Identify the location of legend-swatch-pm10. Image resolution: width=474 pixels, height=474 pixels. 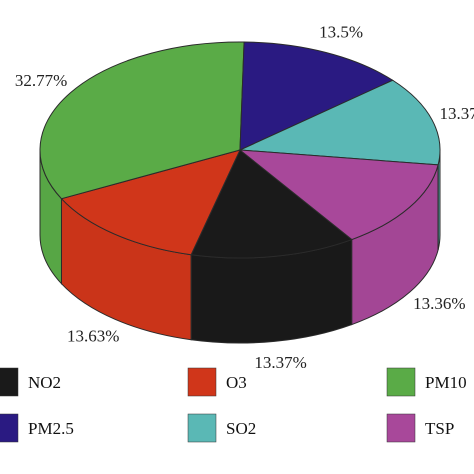
(401, 382).